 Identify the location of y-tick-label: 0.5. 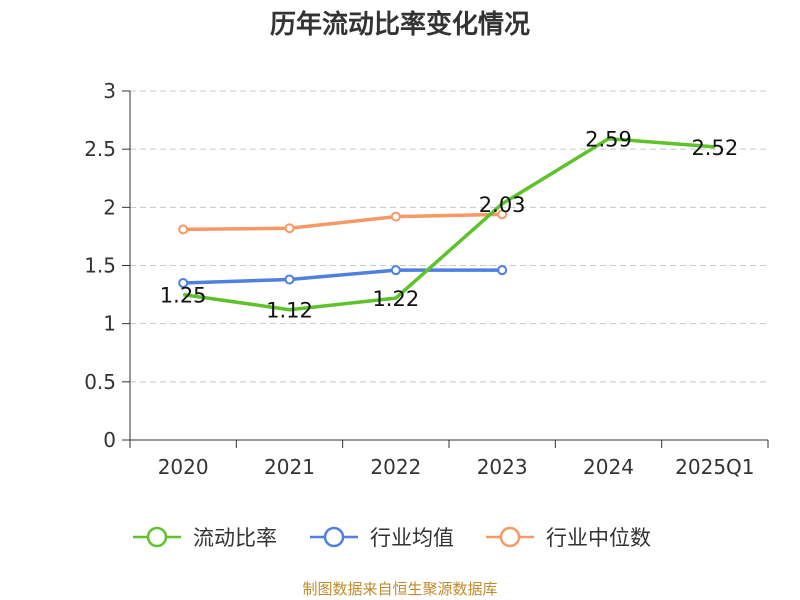
(100, 382).